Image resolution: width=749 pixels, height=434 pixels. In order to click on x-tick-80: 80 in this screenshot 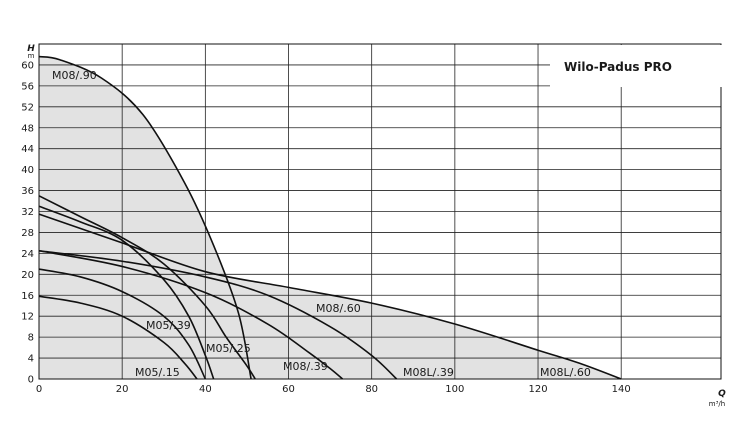, I will do `click(371, 389)`.